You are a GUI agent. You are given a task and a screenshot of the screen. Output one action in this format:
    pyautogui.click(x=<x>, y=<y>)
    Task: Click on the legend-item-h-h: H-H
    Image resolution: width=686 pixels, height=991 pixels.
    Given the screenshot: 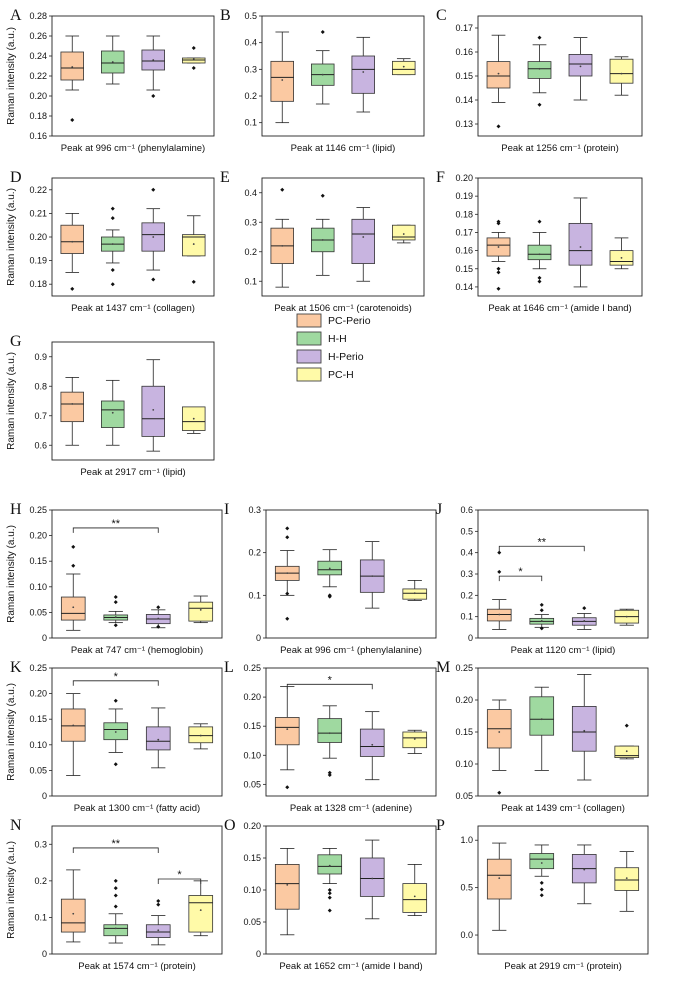 What is the action you would take?
    pyautogui.click(x=321, y=338)
    